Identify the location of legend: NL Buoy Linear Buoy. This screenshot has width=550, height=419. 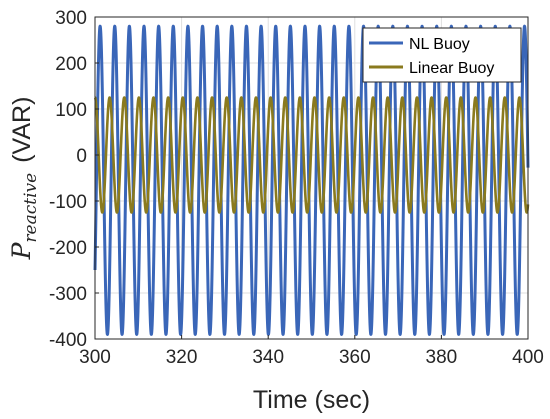
(442, 55).